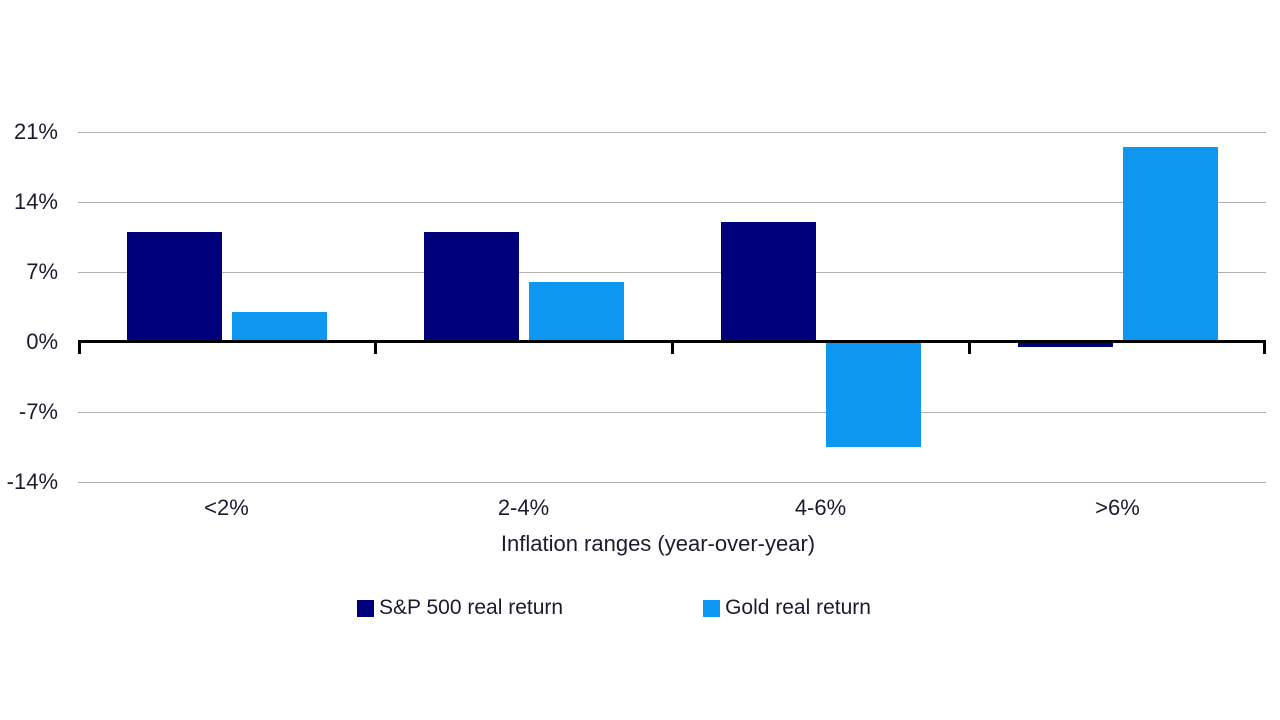 This screenshot has width=1280, height=720. What do you see at coordinates (1065, 344) in the screenshot?
I see `bar-series0-cat3` at bounding box center [1065, 344].